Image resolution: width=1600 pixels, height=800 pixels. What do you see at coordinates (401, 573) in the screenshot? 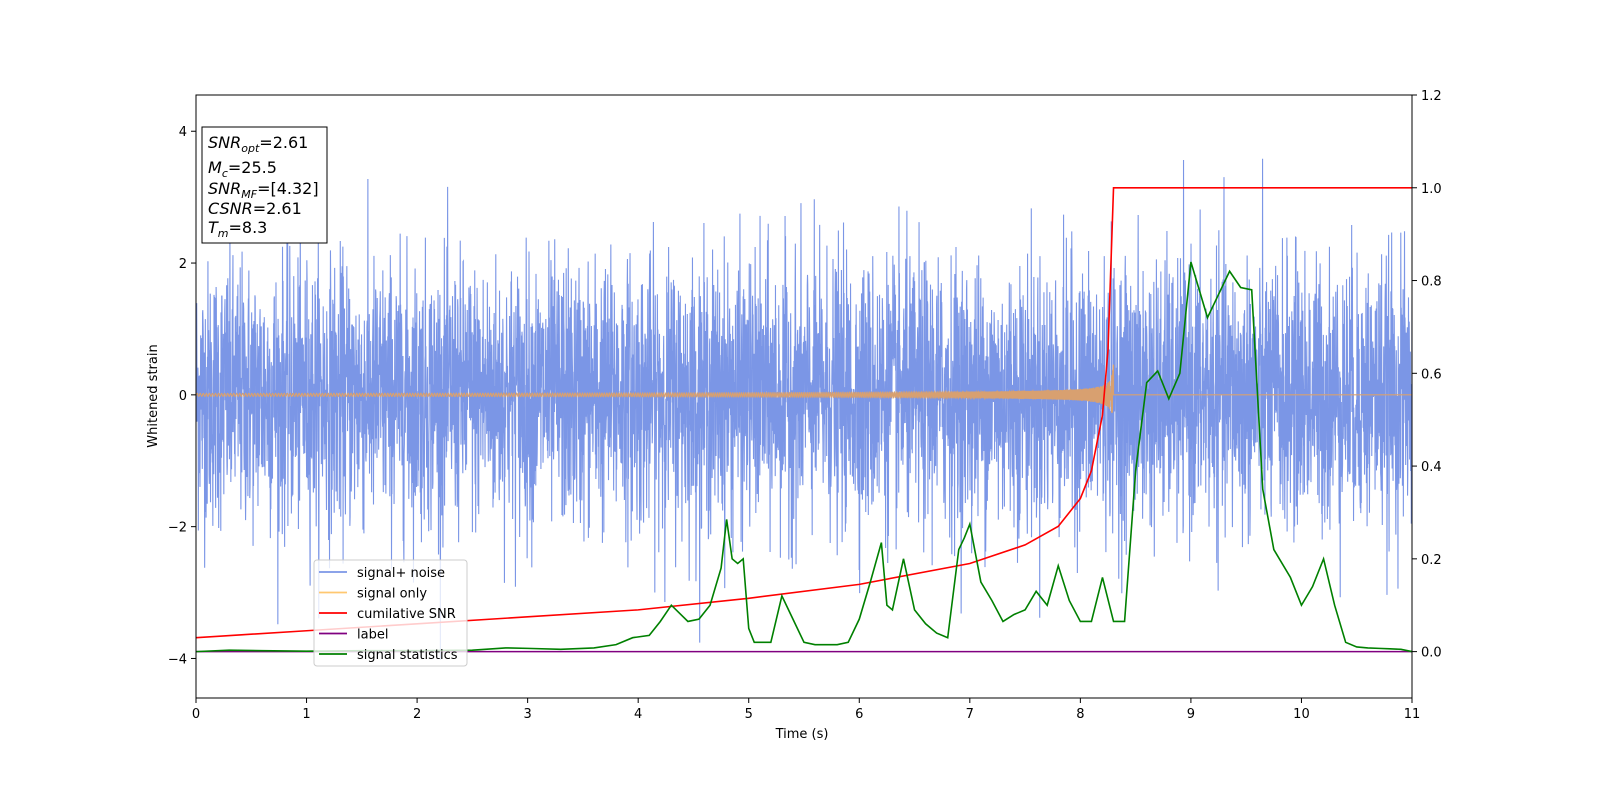
I see `legend-entry: signal+ noise` at bounding box center [401, 573].